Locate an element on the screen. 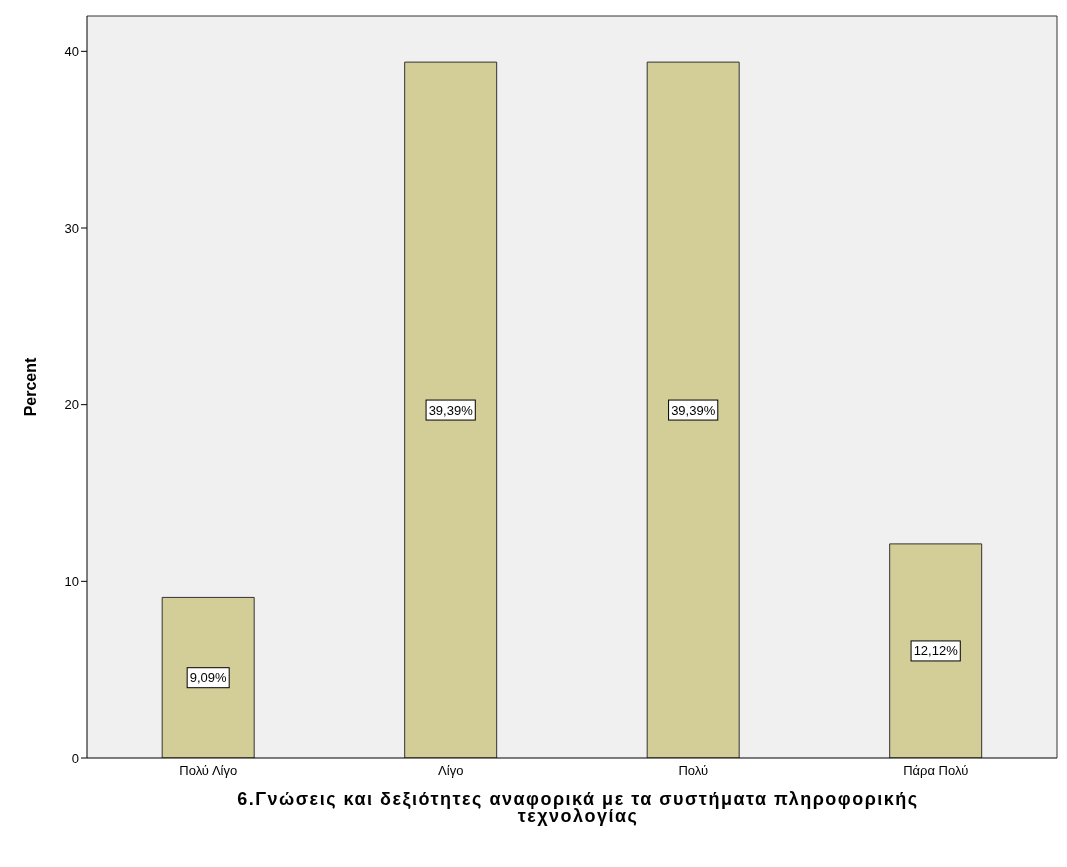  data-label: 12,12% is located at coordinates (936, 651).